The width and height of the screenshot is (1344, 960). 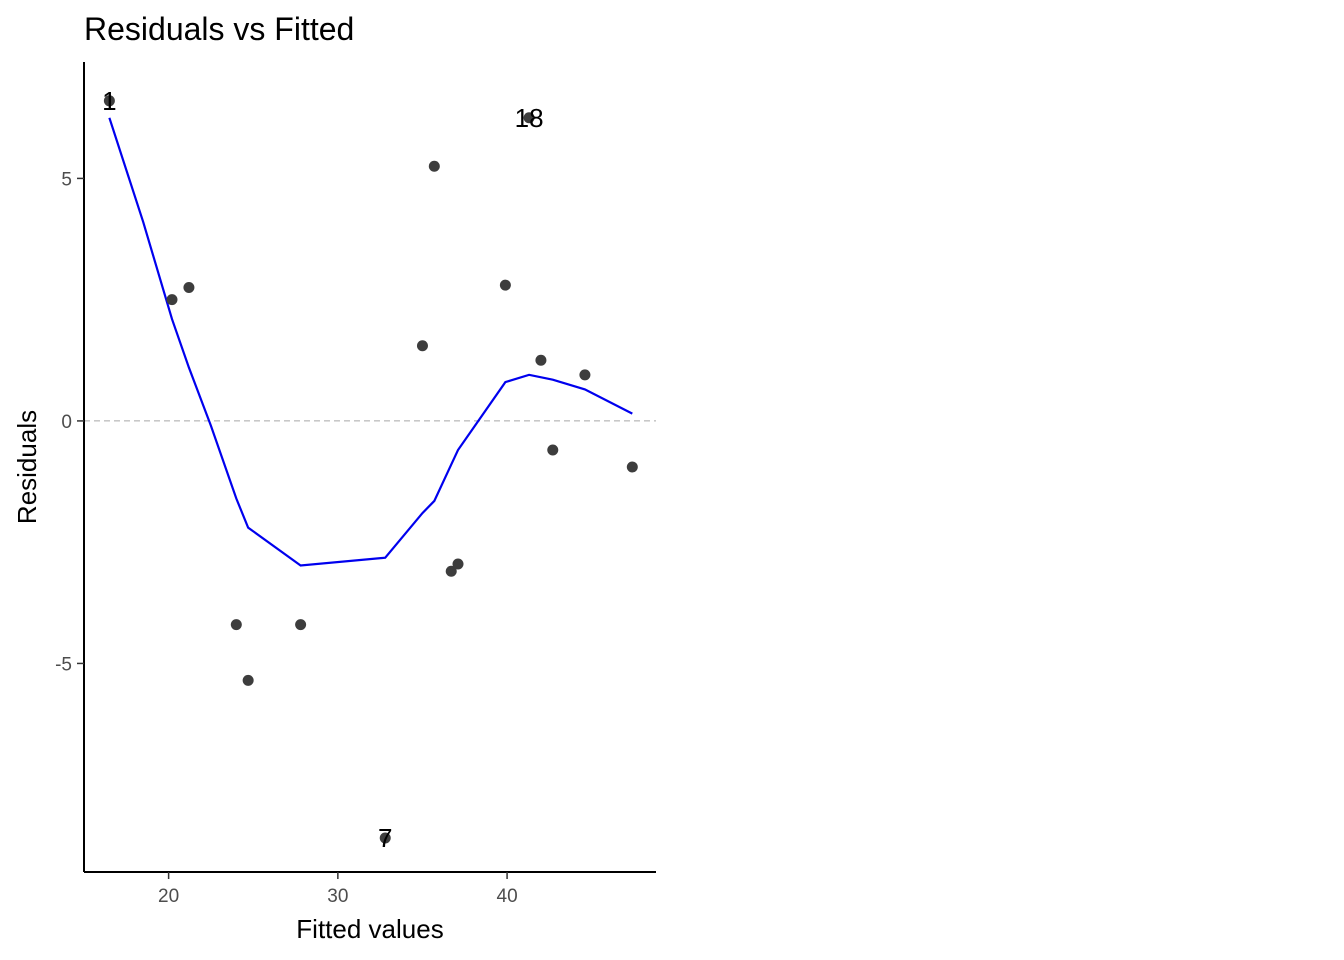 I want to click on x-axis-title: Fitted values, so click(x=369, y=929).